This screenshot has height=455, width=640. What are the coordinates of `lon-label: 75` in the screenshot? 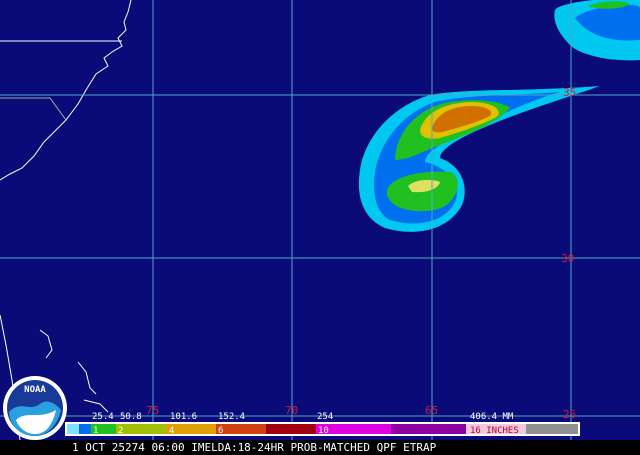 It's located at (152, 410).